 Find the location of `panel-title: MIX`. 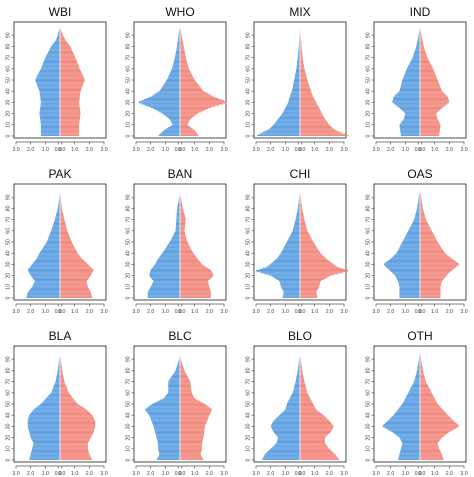

panel-title: MIX is located at coordinates (299, 12).